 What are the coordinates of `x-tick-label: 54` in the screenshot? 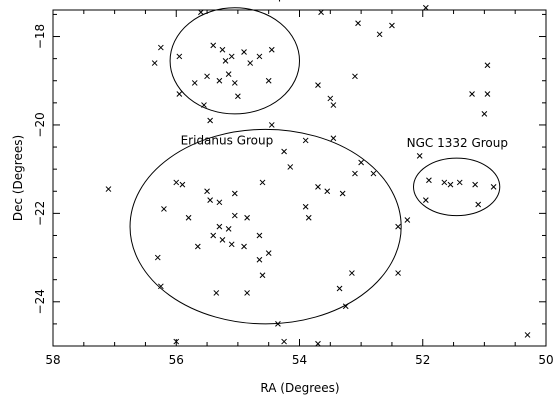 It's located at (299, 360).